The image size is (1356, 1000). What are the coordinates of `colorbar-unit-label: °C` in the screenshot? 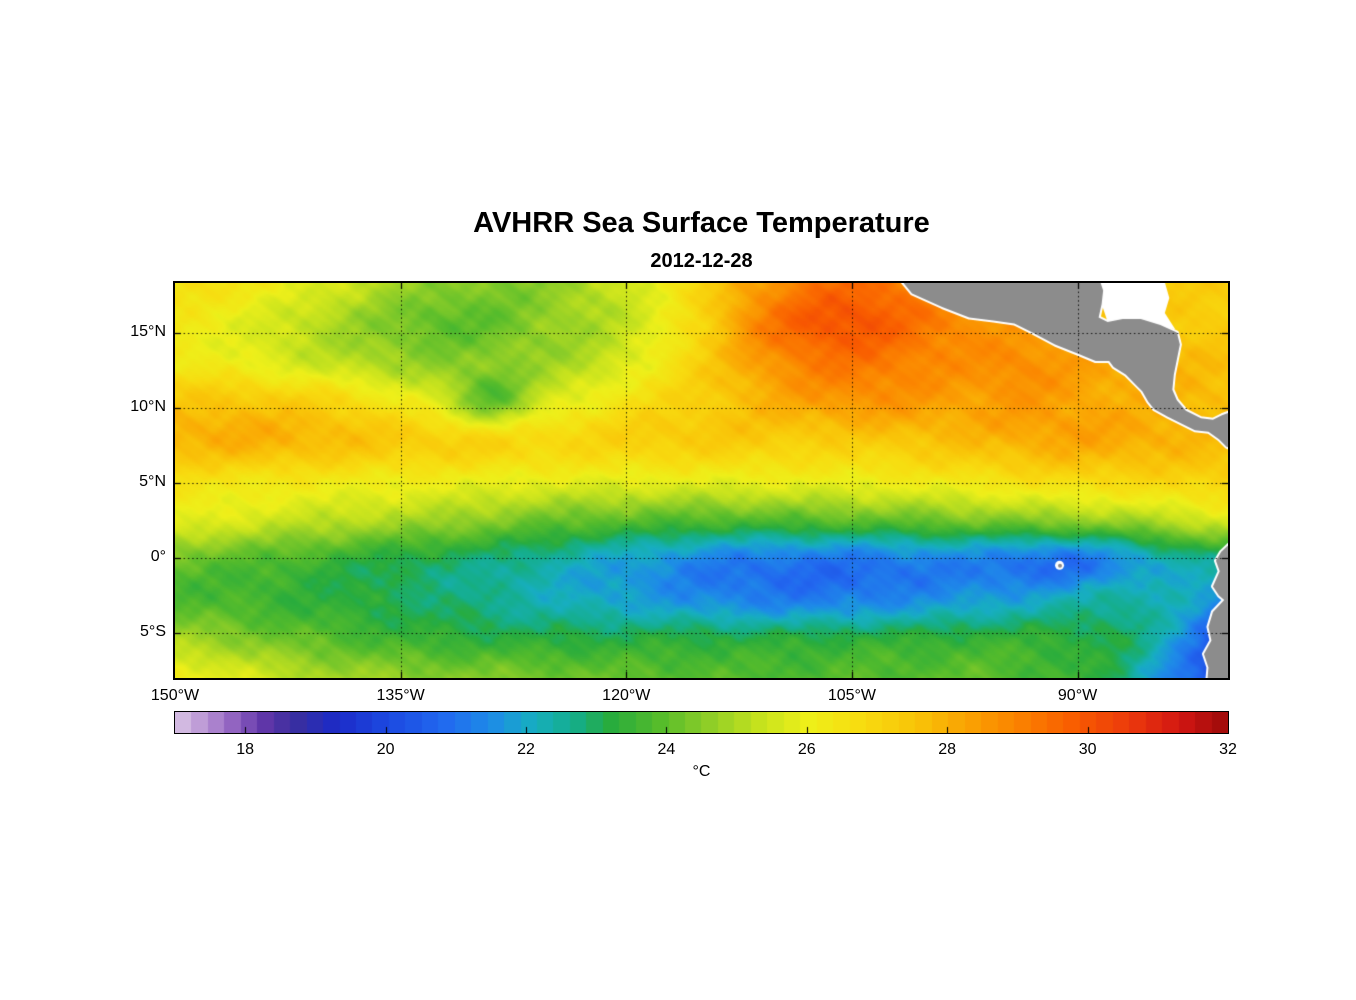 It's located at (701, 771).